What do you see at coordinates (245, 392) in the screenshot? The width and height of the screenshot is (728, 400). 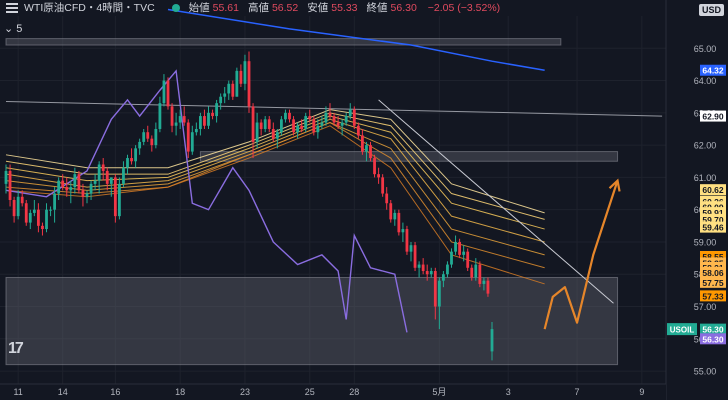 I see `date-tick-label: 23` at bounding box center [245, 392].